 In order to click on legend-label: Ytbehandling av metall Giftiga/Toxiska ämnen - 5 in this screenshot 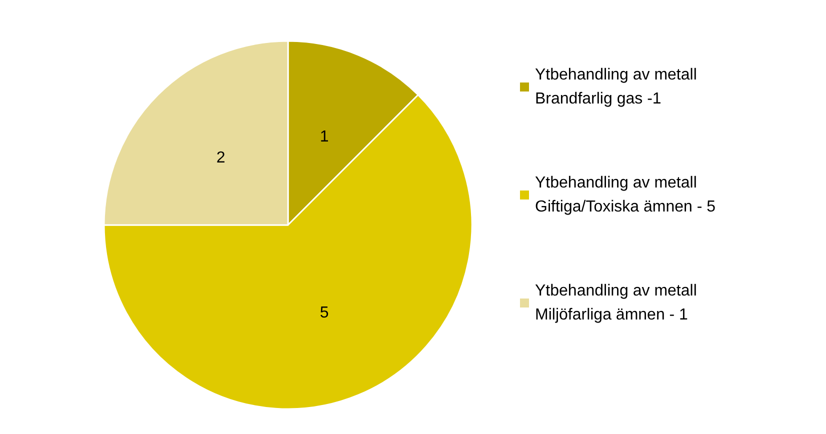, I will do `click(625, 195)`.